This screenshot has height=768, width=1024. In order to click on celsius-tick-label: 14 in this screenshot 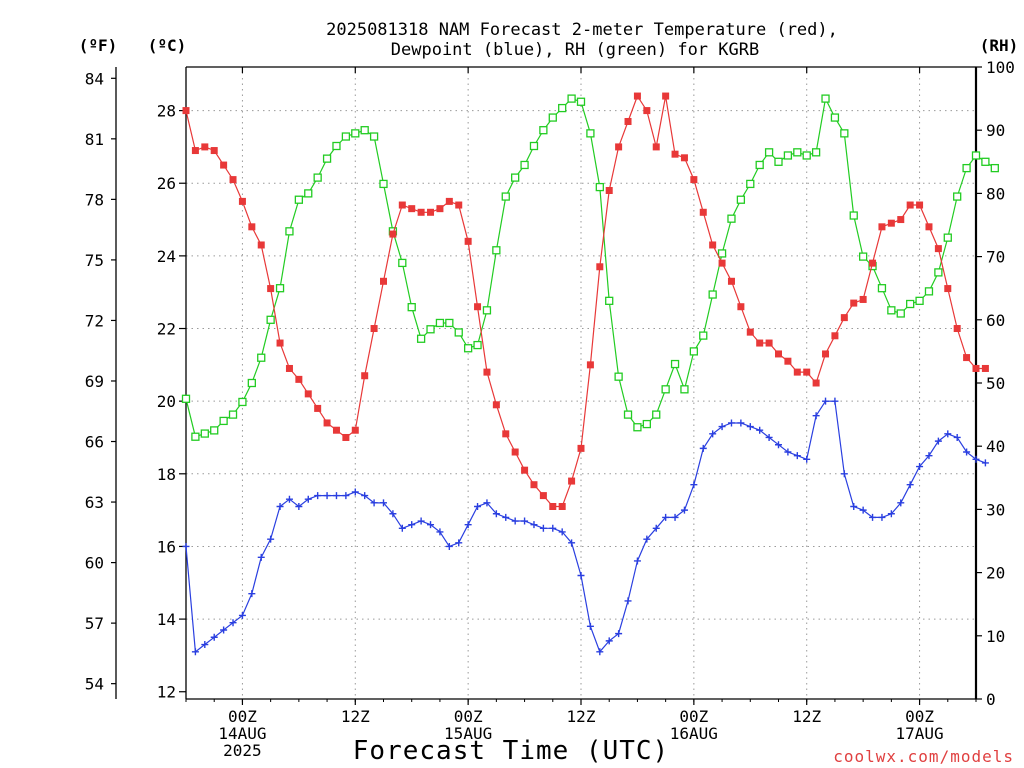, I will do `click(166, 619)`.